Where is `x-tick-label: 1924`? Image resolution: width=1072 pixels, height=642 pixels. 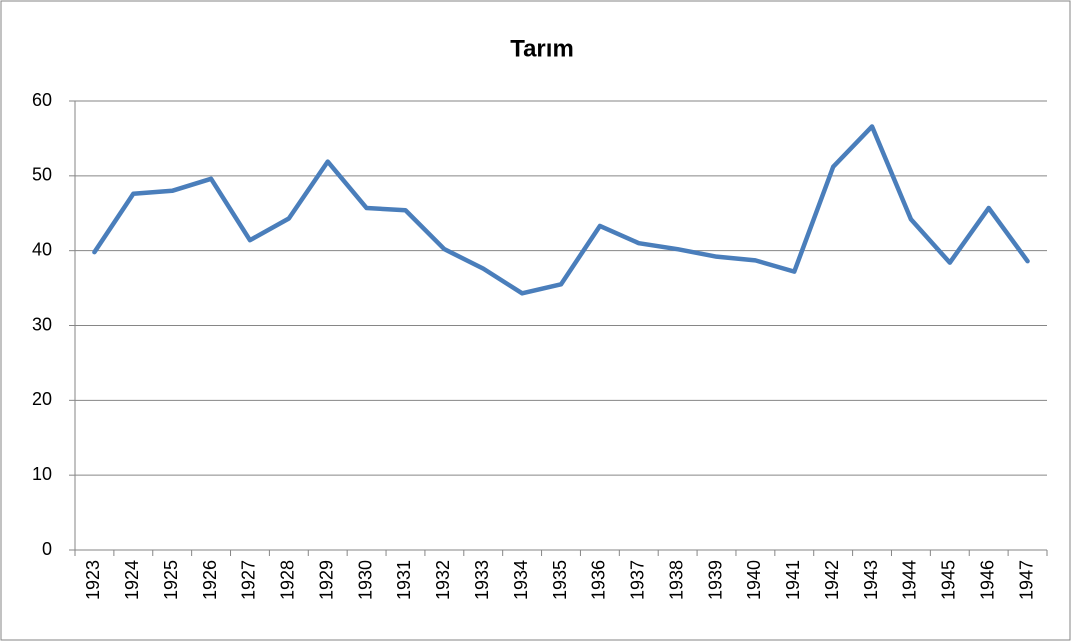 x-tick-label: 1924 is located at coordinates (132, 580).